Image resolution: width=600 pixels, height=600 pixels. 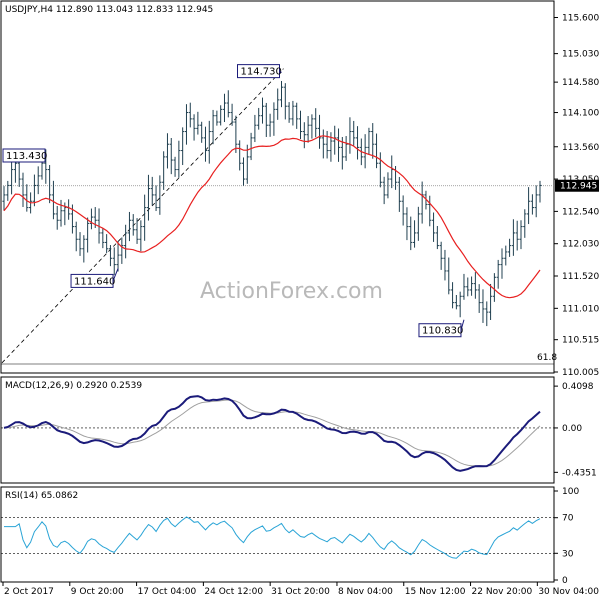 What do you see at coordinates (547, 358) in the screenshot?
I see `fib-level-label: 61.8` at bounding box center [547, 358].